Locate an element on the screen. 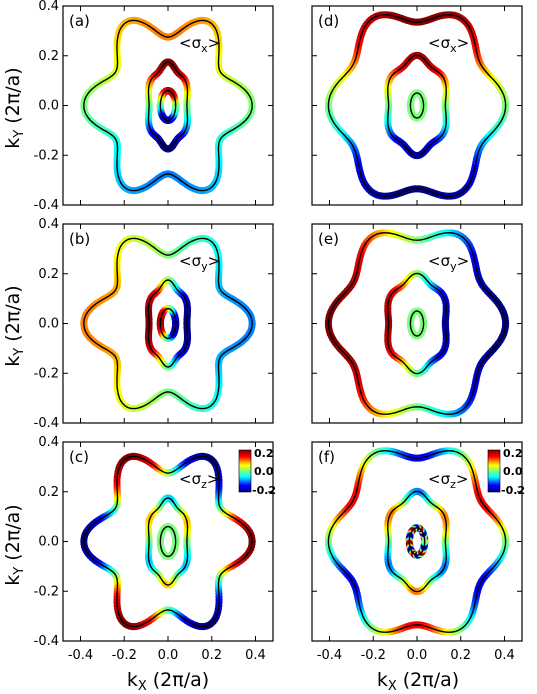 The image size is (537, 694). panel-b: 0.4 0.2 0.0 -0.2 -0.4 (b) <σy> is located at coordinates (154, 324).